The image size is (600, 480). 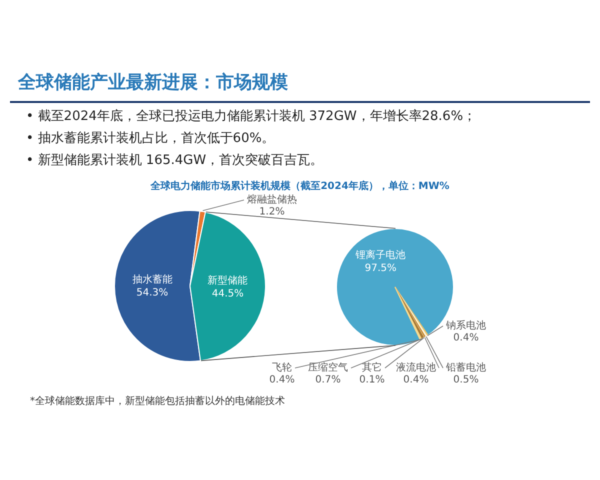 What do you see at coordinates (372, 380) in the screenshot?
I see `data-label: 0.1%` at bounding box center [372, 380].